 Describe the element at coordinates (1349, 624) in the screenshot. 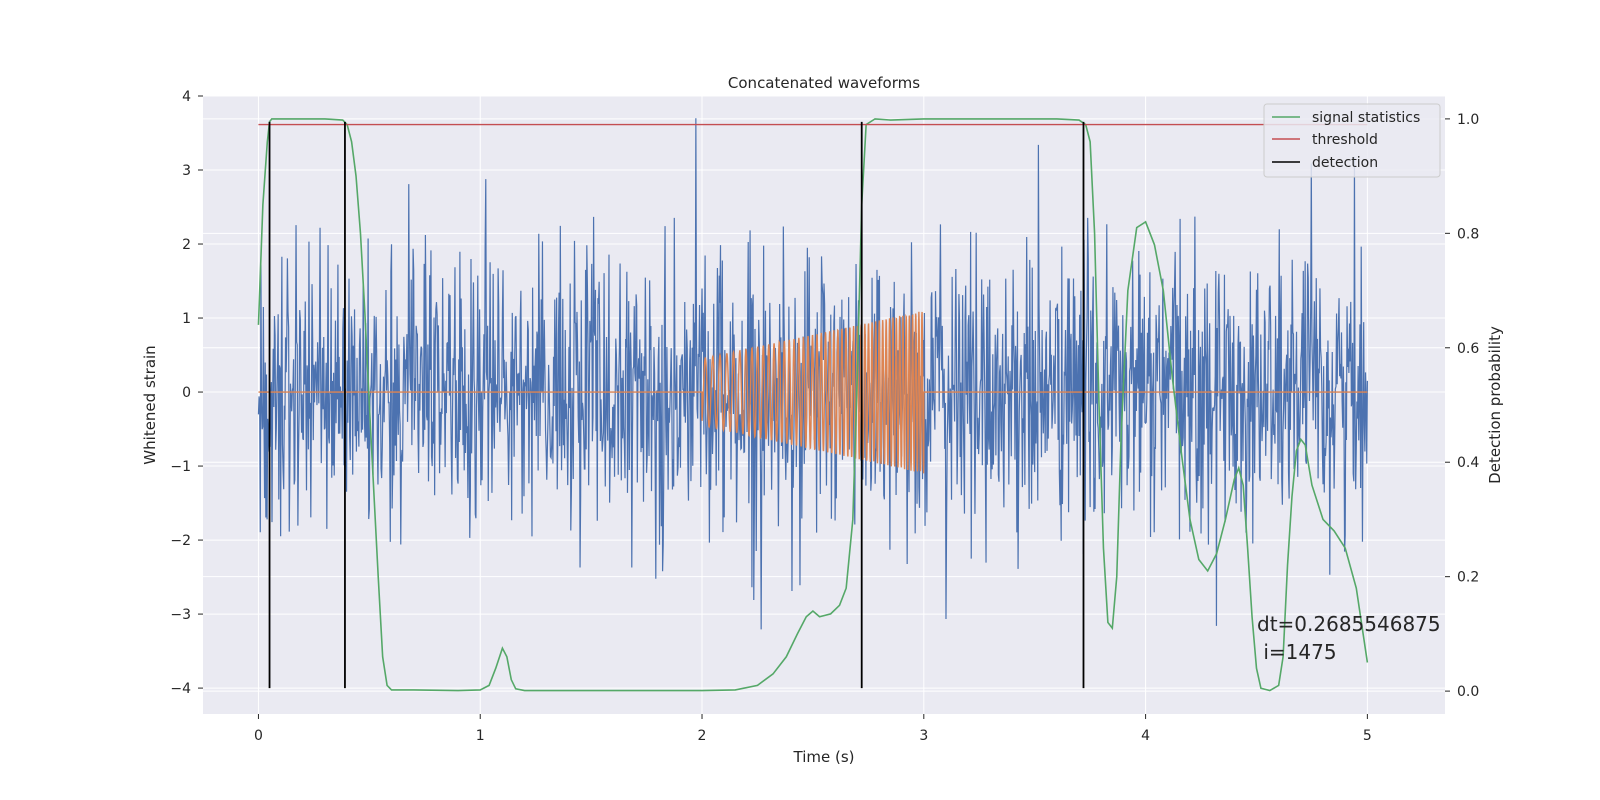

I see `annotation-dt: dt=0.2685546875` at that location.